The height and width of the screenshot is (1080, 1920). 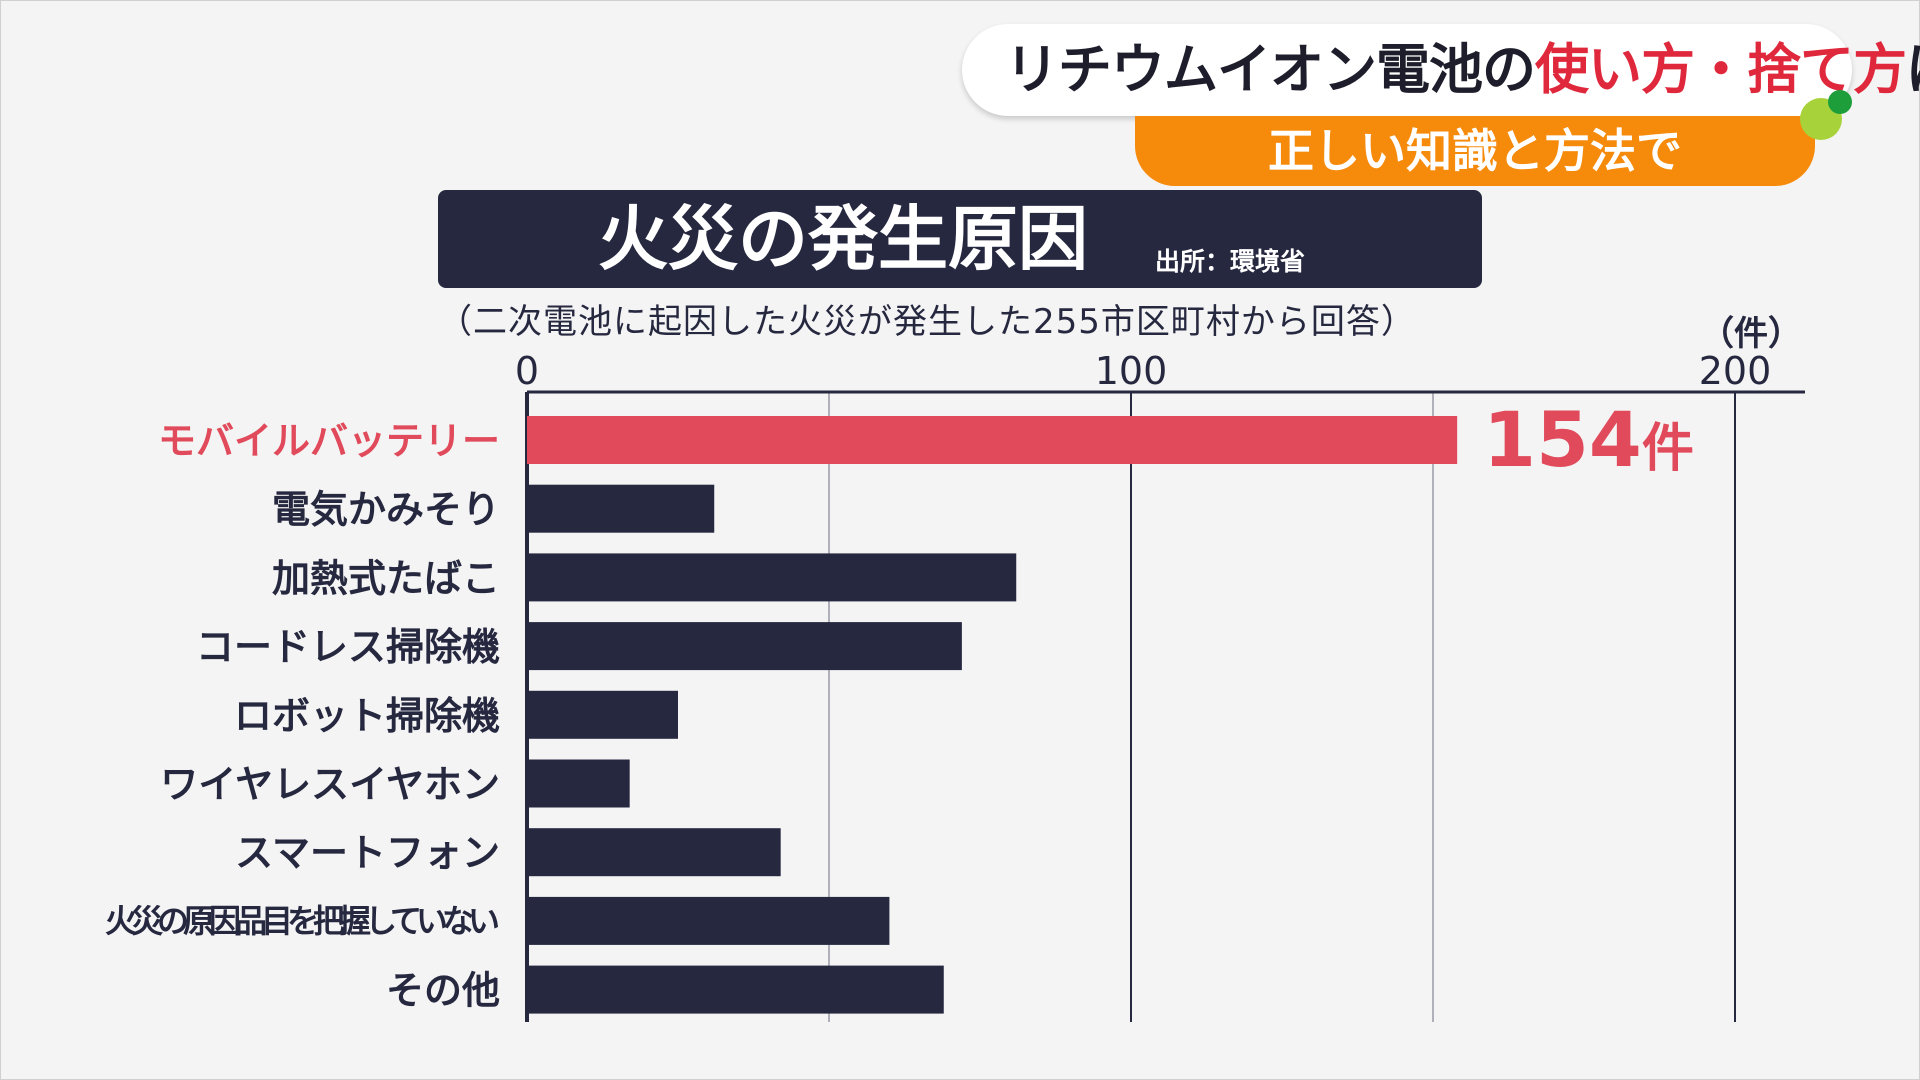 I want to click on channel-logo-dot-icon, so click(x=1840, y=102).